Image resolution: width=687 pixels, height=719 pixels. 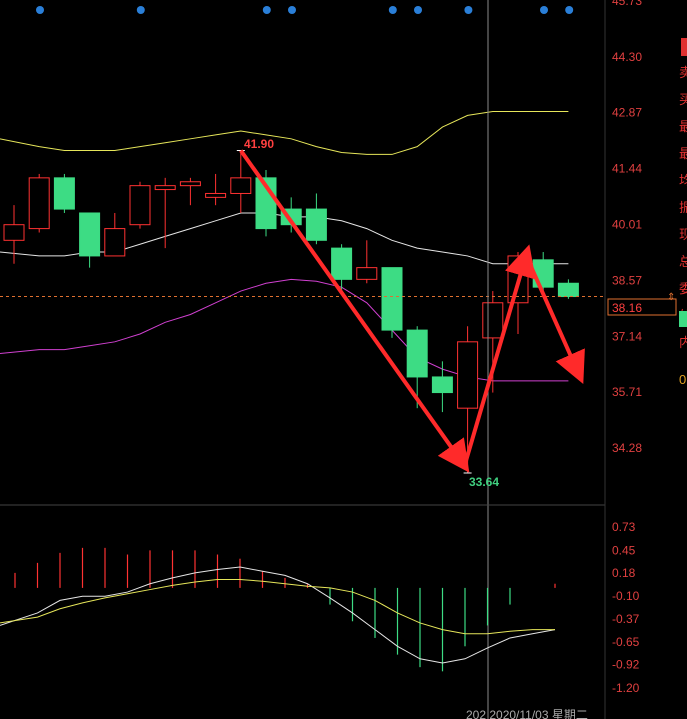 What do you see at coordinates (284, 132) in the screenshot?
I see `upper-band-line` at bounding box center [284, 132].